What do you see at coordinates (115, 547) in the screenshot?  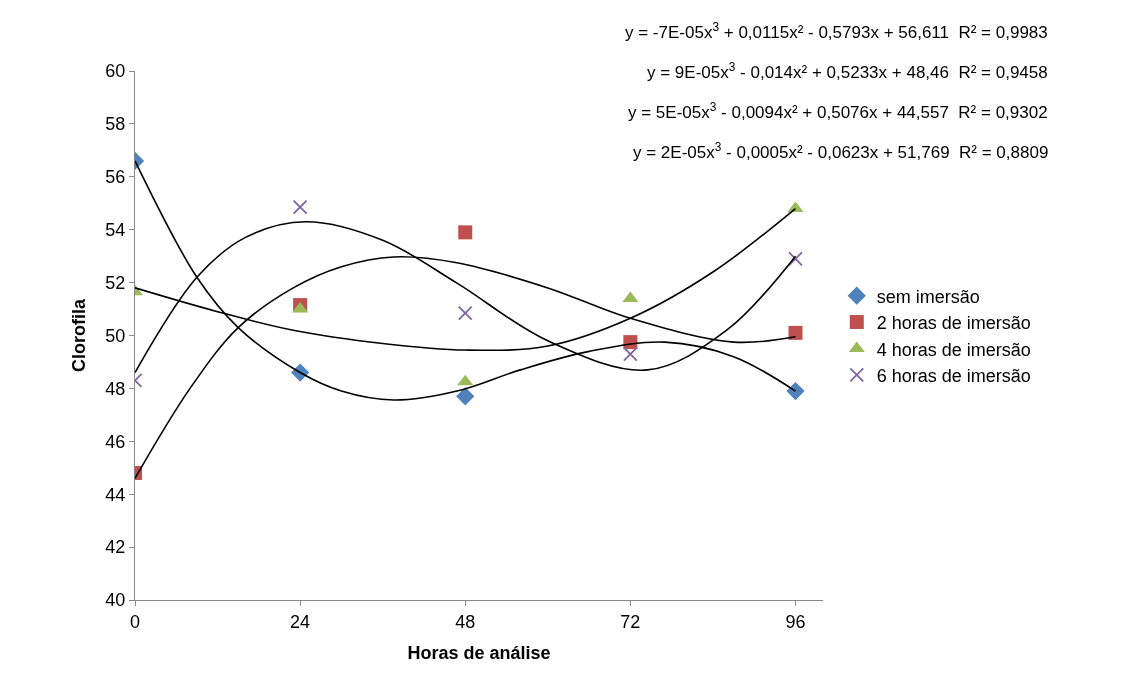 I see `y-tick-label: 42` at bounding box center [115, 547].